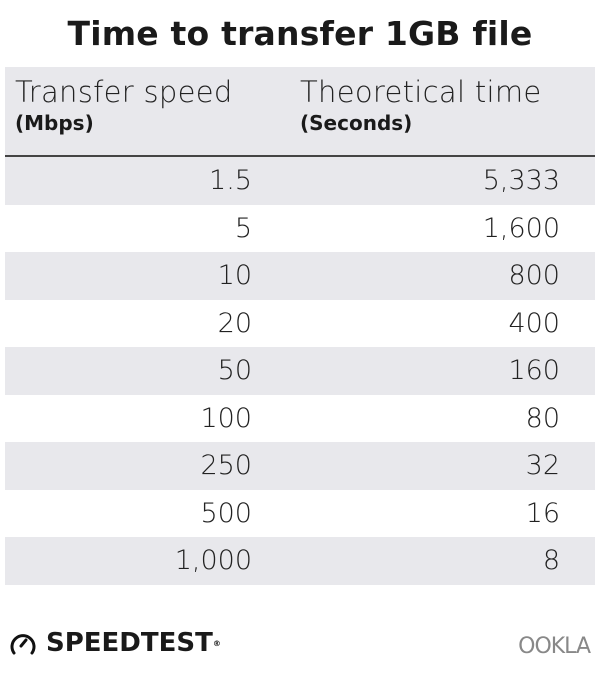 This screenshot has width=600, height=677. What do you see at coordinates (234, 323) in the screenshot?
I see `speed-cell: 20` at bounding box center [234, 323].